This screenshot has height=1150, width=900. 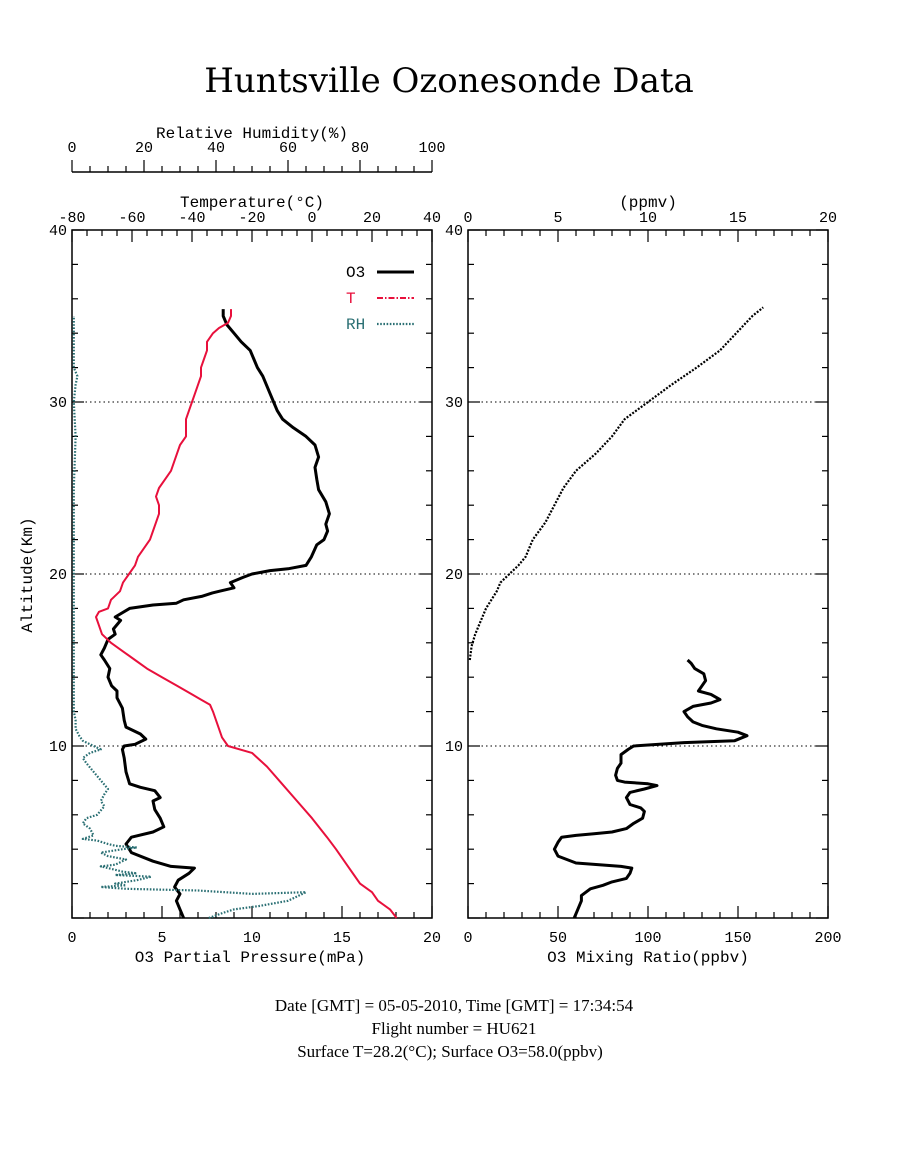 I want to click on legend-label-t: T, so click(x=351, y=299).